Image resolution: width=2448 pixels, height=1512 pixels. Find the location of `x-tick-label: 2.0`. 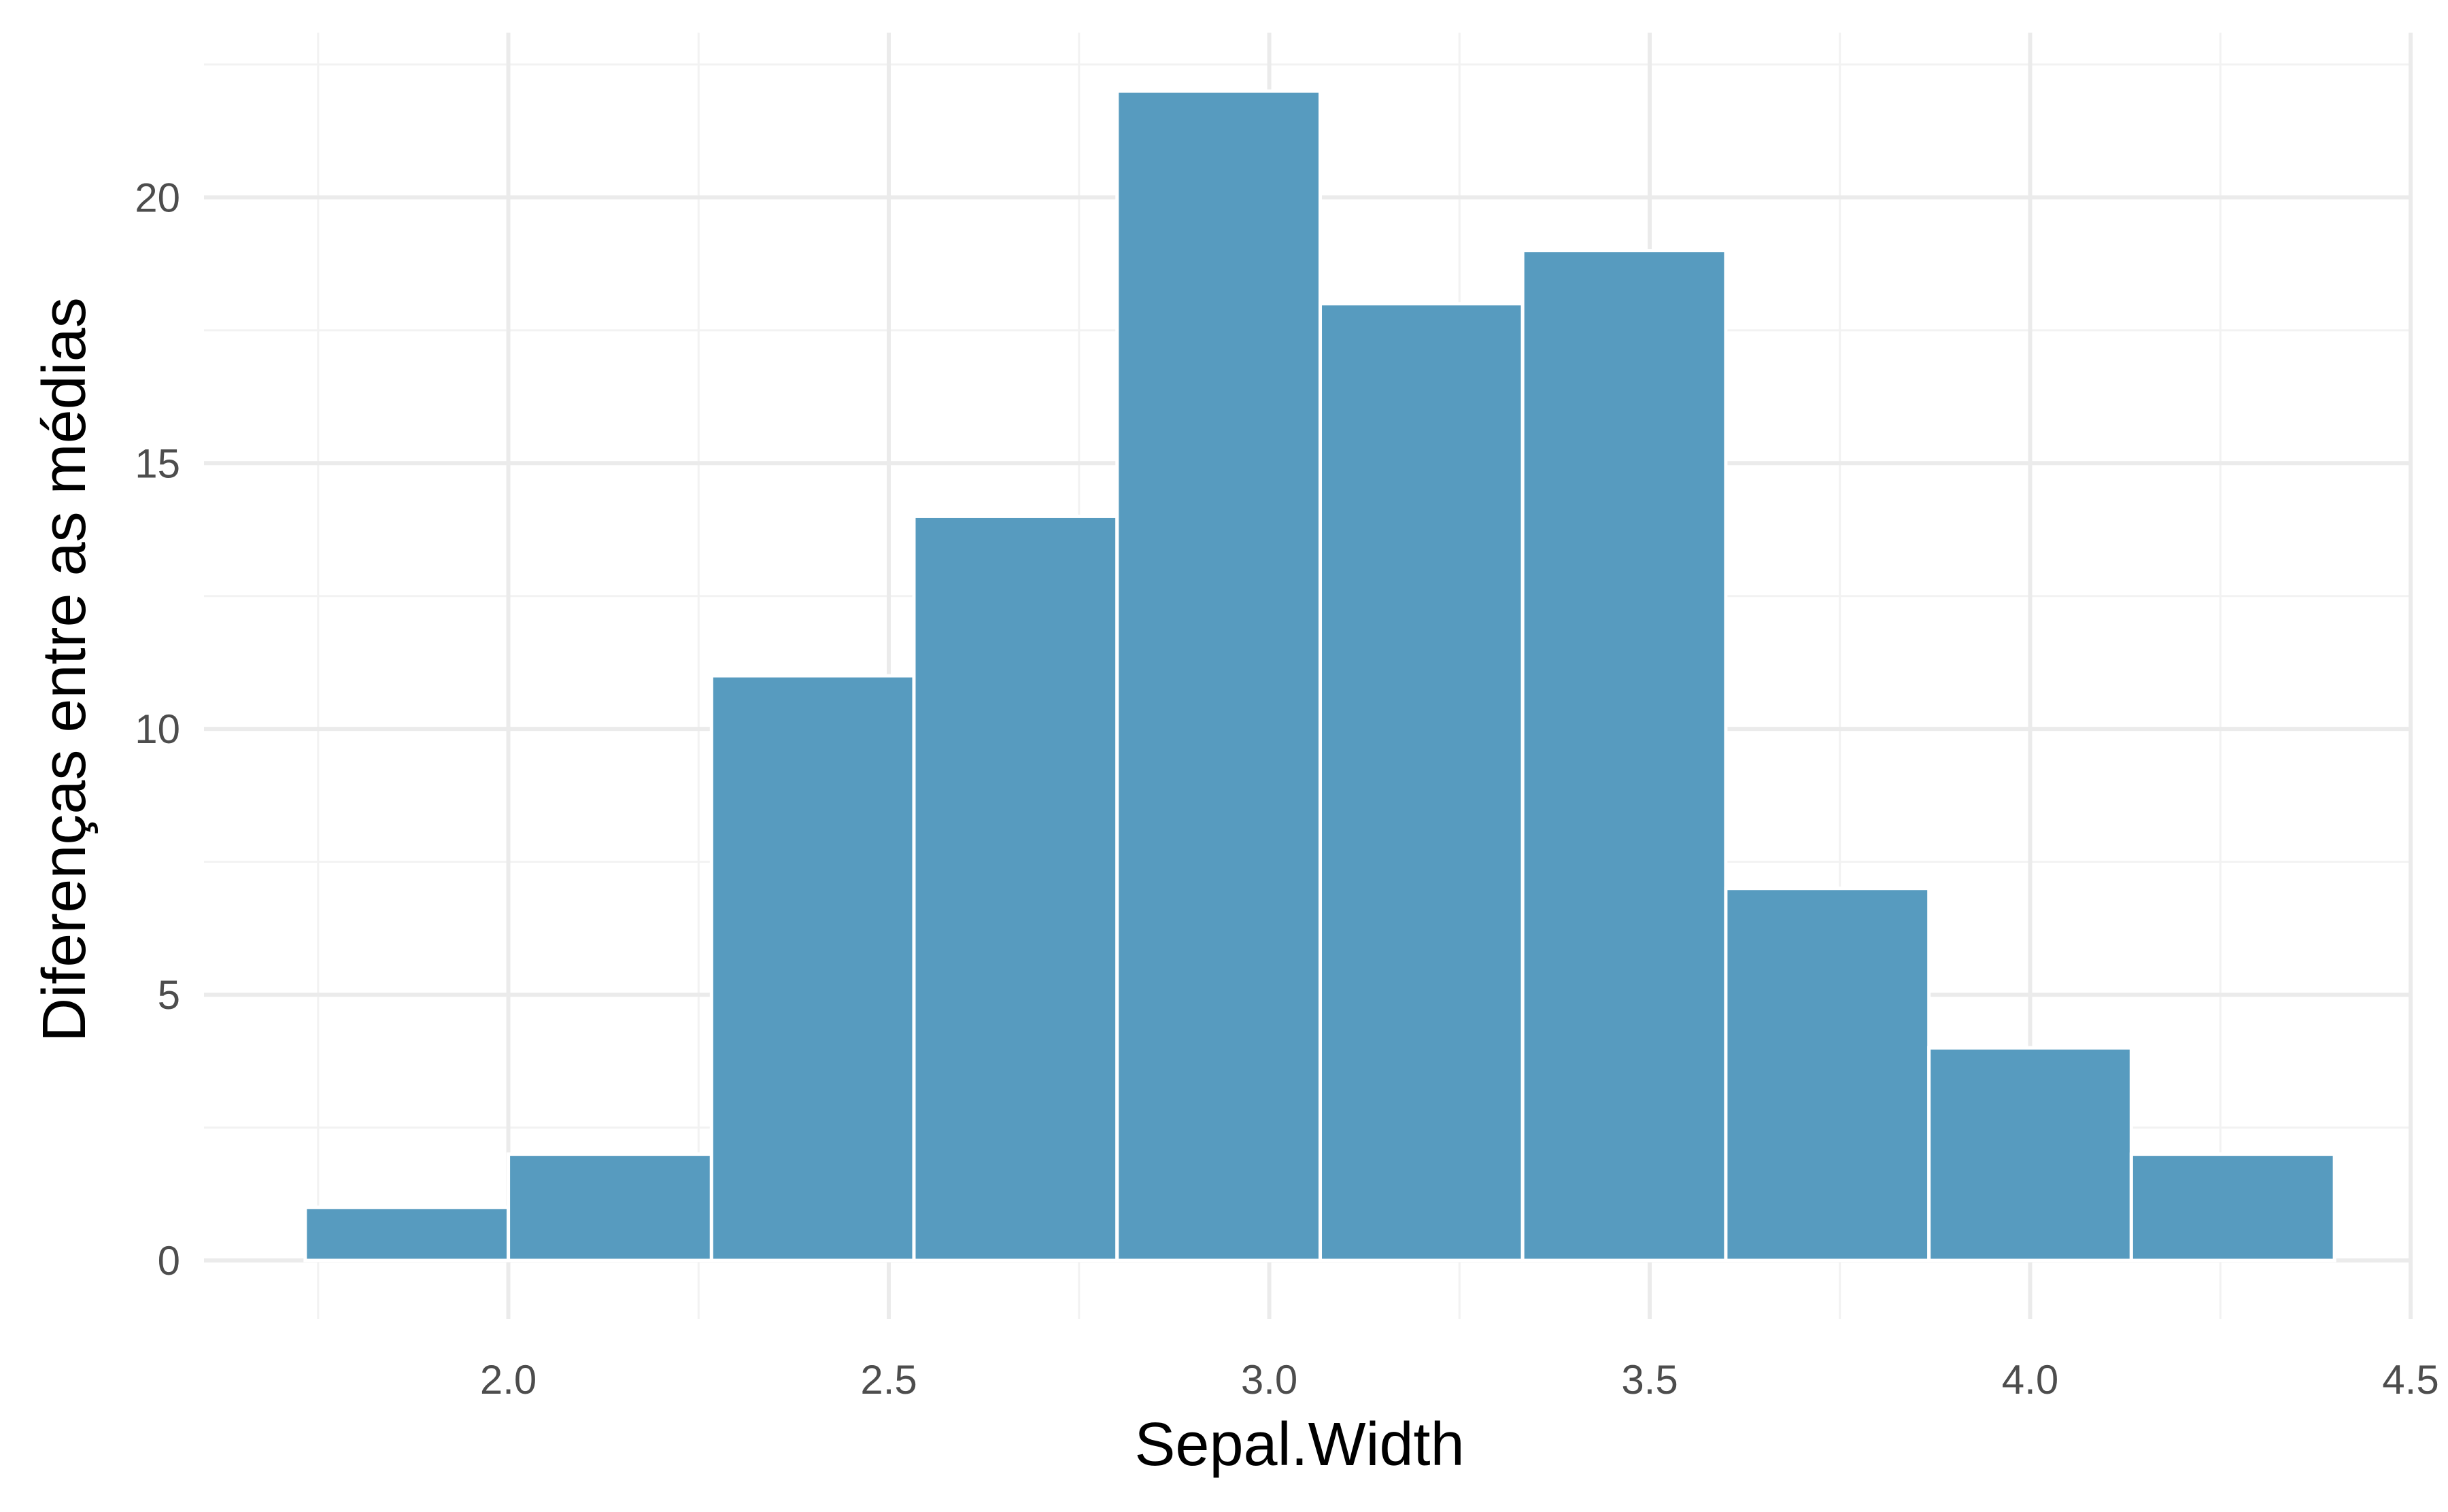

x-tick-label: 2.0 is located at coordinates (509, 1380).